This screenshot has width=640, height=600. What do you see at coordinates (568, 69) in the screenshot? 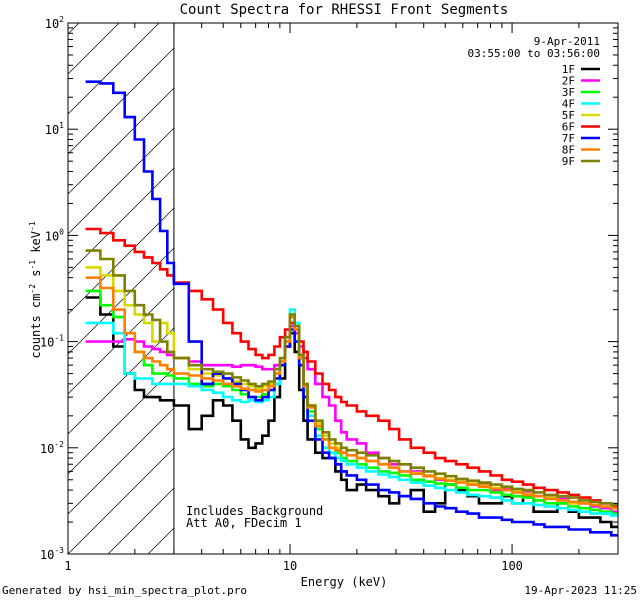
I see `legend-label-1F: 1F` at bounding box center [568, 69].